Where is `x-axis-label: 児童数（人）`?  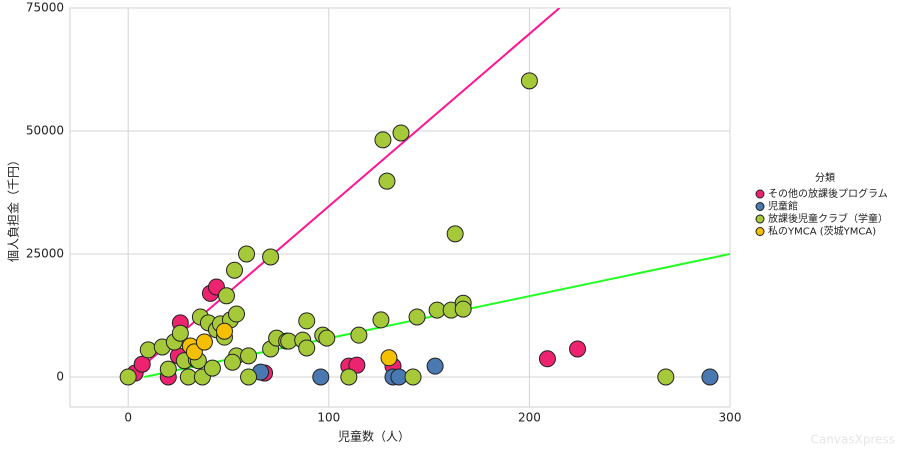 x-axis-label: 児童数（人） is located at coordinates (374, 436).